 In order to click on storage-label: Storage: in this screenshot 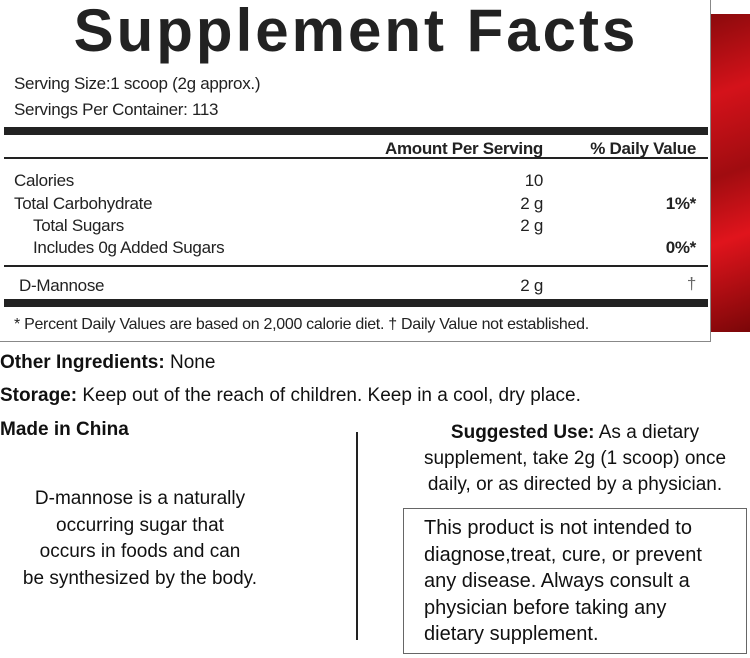, I will do `click(39, 395)`.